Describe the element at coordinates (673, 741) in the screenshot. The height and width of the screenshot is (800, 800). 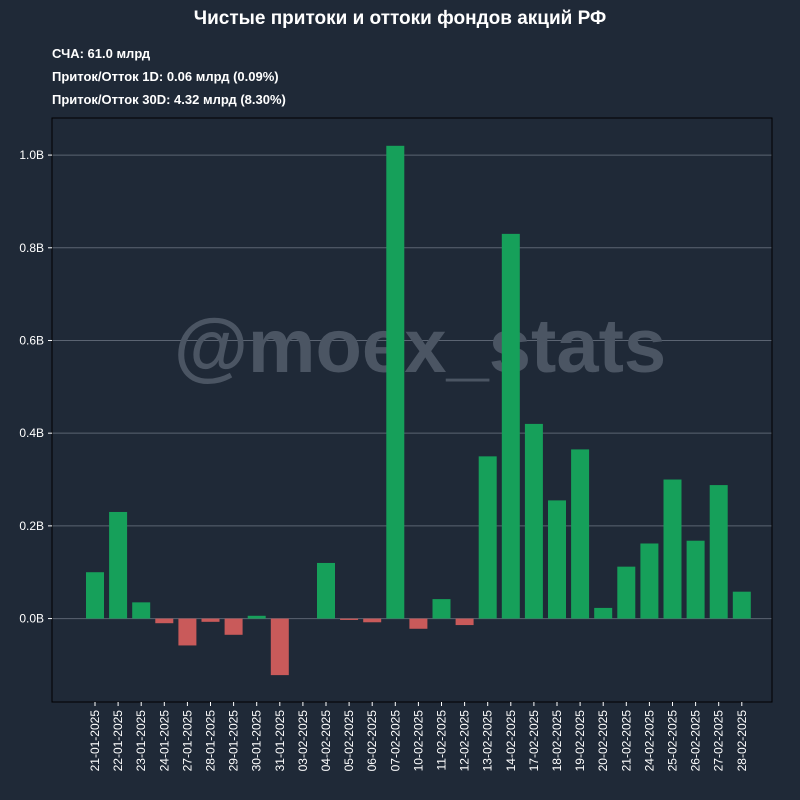
I see `x-tick-label: 25-02-2025` at that location.